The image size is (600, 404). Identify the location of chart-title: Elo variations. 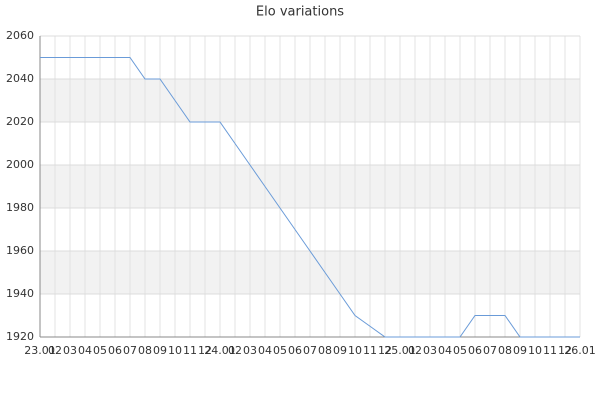
(300, 12).